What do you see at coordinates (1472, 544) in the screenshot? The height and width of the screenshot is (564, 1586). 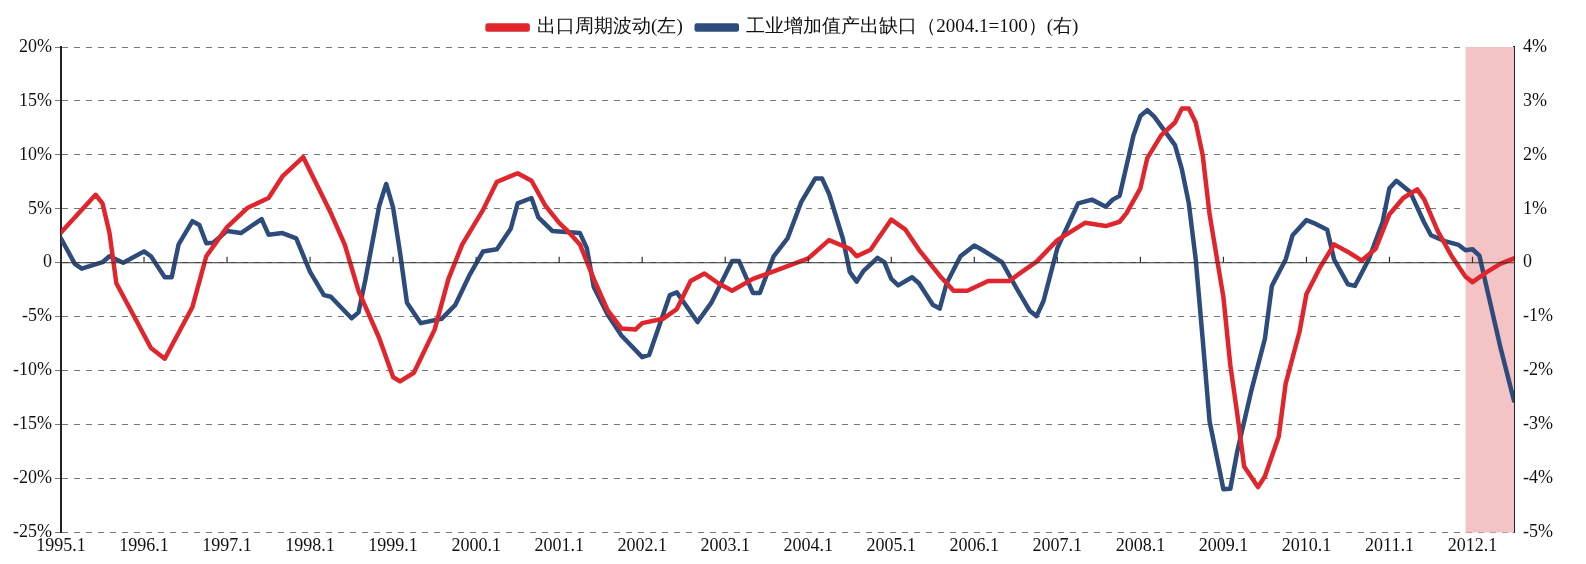 I see `x-tick-label: 2012.1` at bounding box center [1472, 544].